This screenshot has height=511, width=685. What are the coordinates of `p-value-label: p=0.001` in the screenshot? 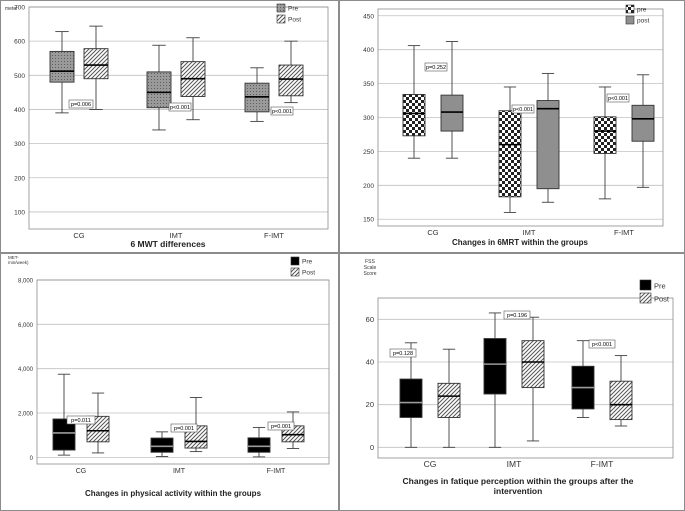 It's located at (281, 427).